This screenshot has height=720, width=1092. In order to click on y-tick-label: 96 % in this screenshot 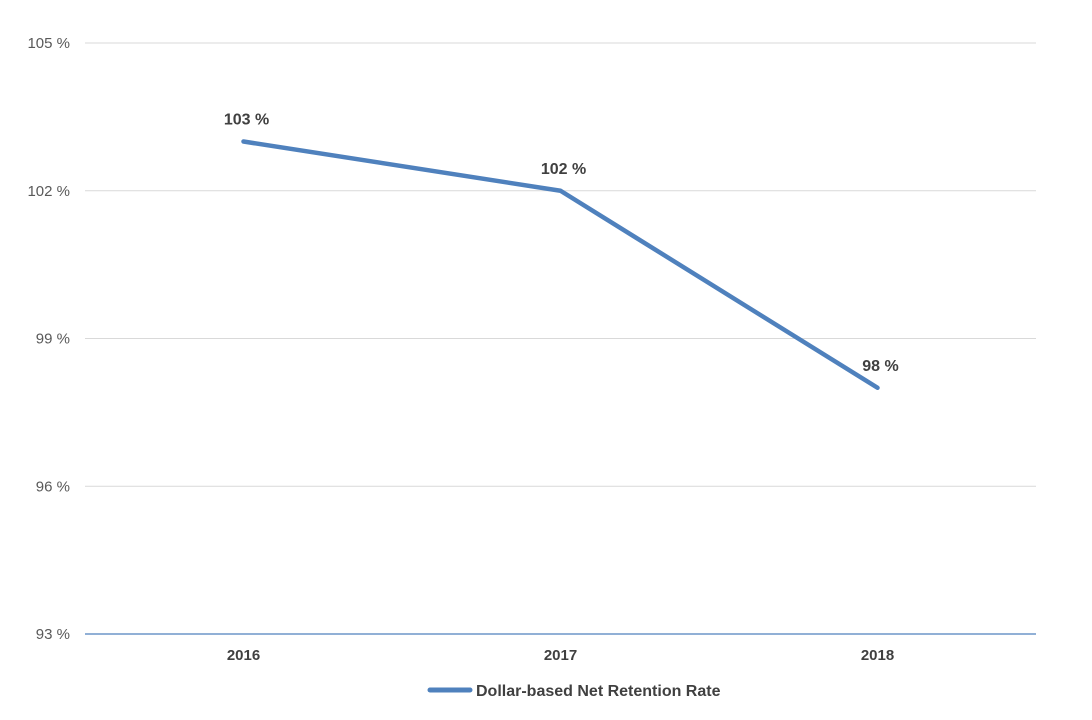, I will do `click(53, 486)`.